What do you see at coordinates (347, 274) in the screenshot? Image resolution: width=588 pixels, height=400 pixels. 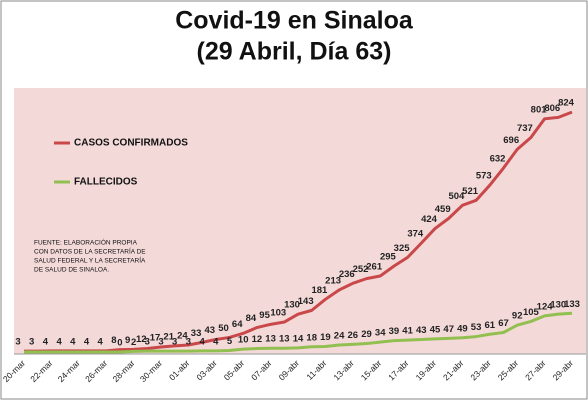 I see `data-label: 236` at bounding box center [347, 274].